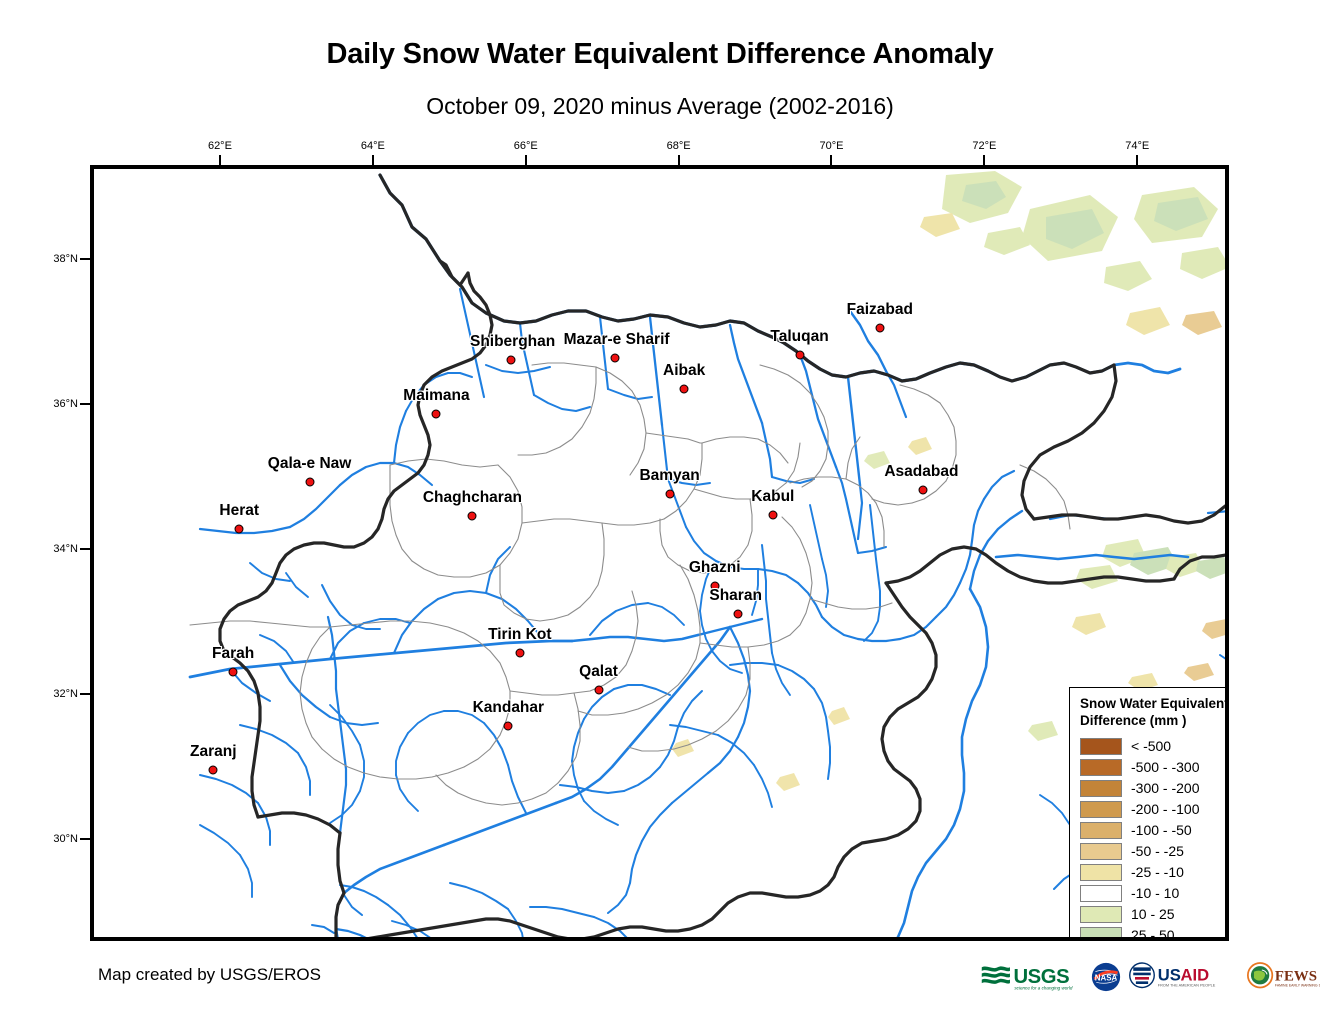 The image size is (1320, 1020). I want to click on city-label: Farah, so click(233, 653).